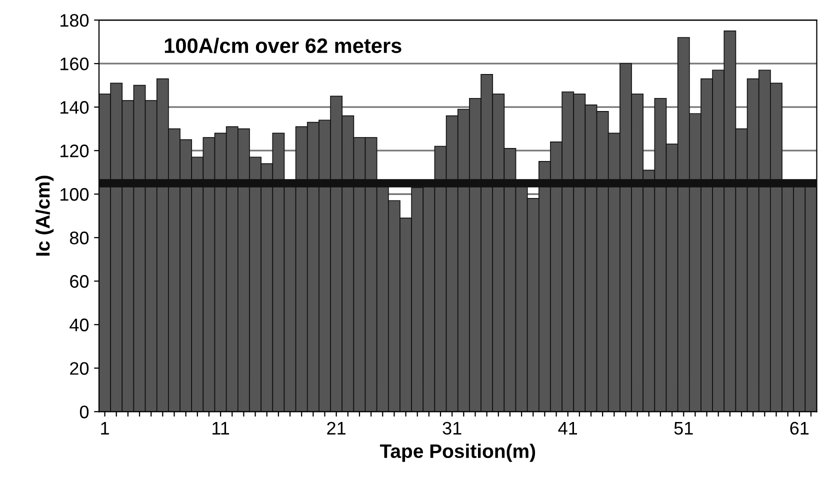 This screenshot has width=825, height=502. I want to click on y-tick-label: 160, so click(74, 64).